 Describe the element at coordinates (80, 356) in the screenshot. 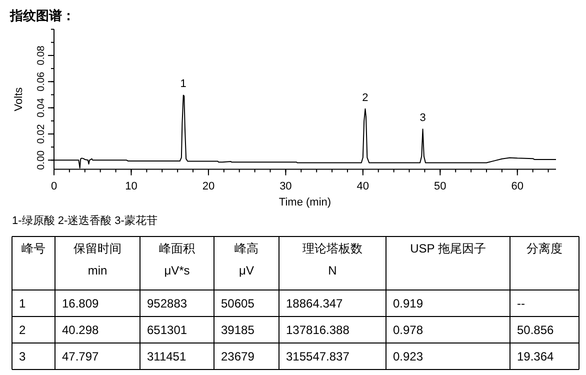

I see `text: 47.797` at that location.